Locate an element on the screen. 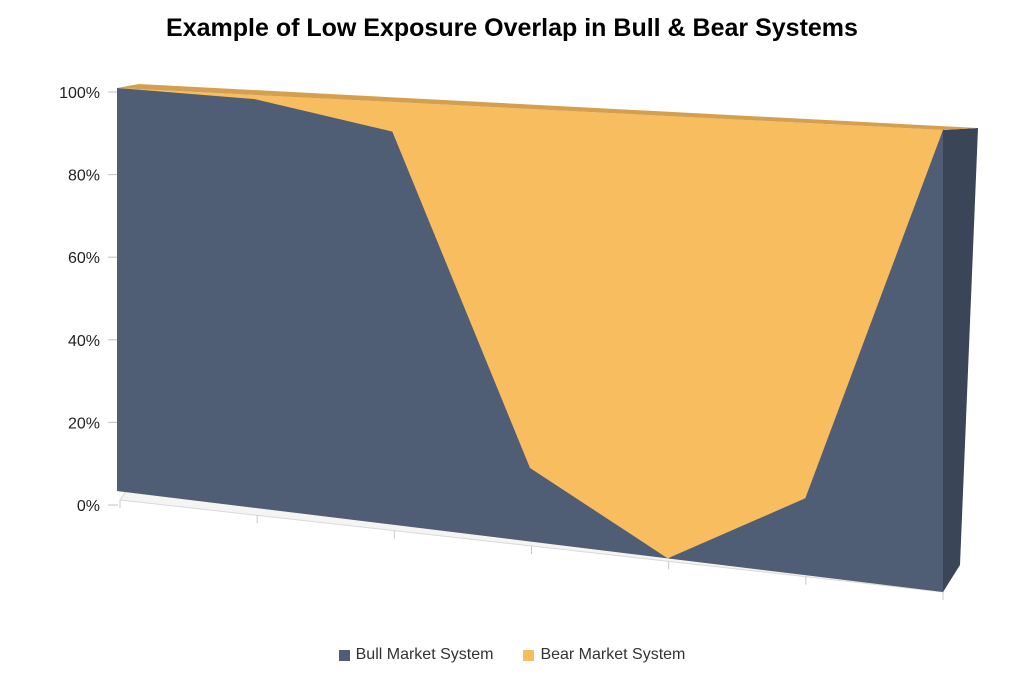 The height and width of the screenshot is (682, 1024). legend-item-bull: Bull Market System is located at coordinates (416, 655).